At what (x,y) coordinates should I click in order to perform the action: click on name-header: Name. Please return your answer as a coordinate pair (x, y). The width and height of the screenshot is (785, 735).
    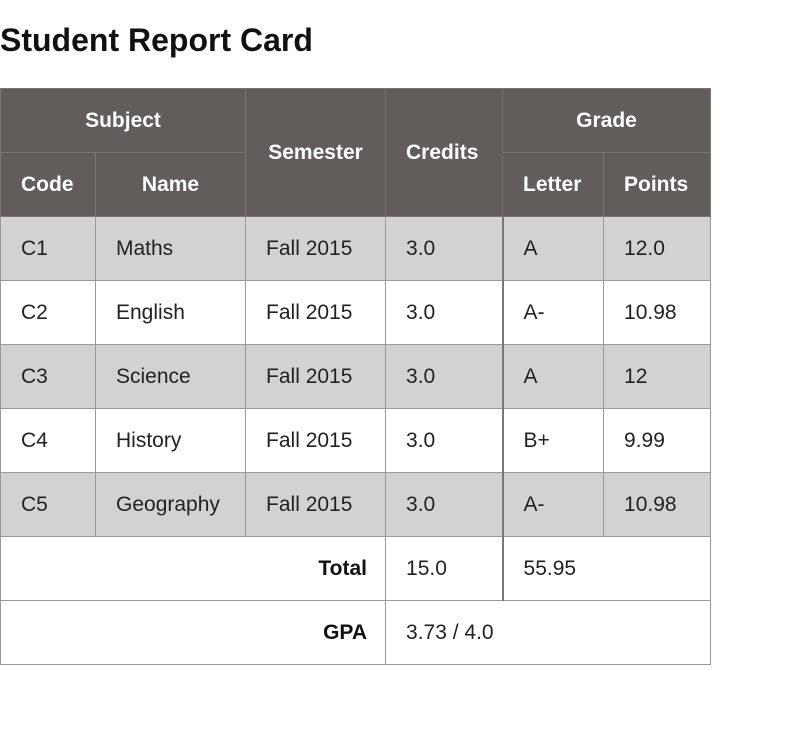
    Looking at the image, I should click on (170, 184).